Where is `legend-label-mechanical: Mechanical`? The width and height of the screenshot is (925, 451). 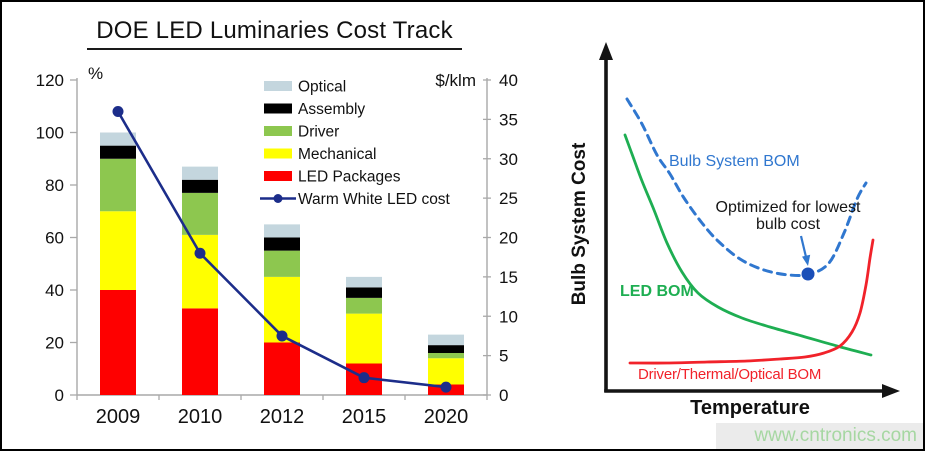
legend-label-mechanical: Mechanical is located at coordinates (337, 154).